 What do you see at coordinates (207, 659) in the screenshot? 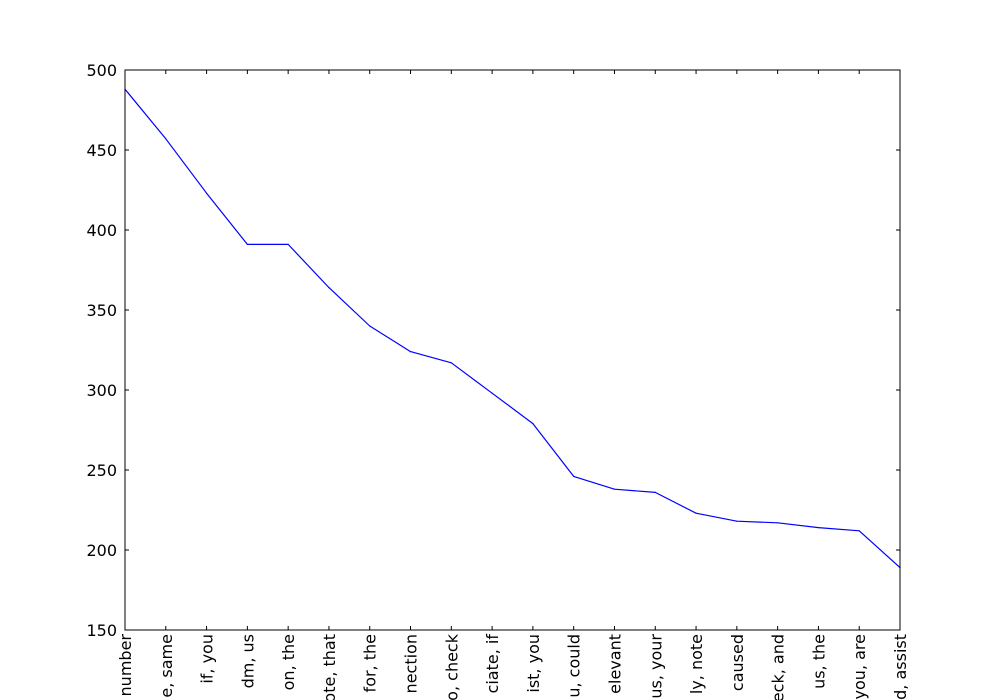
I see `x-tick-label: if, you` at bounding box center [207, 659].